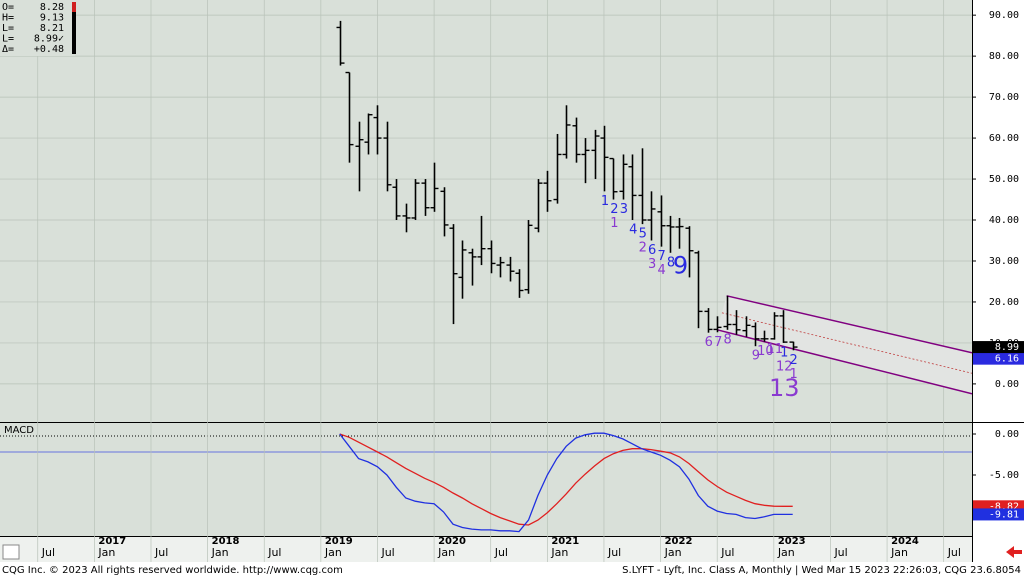 The width and height of the screenshot is (1024, 577). What do you see at coordinates (775, 349) in the screenshot?
I see `count-label: 11` at bounding box center [775, 349].